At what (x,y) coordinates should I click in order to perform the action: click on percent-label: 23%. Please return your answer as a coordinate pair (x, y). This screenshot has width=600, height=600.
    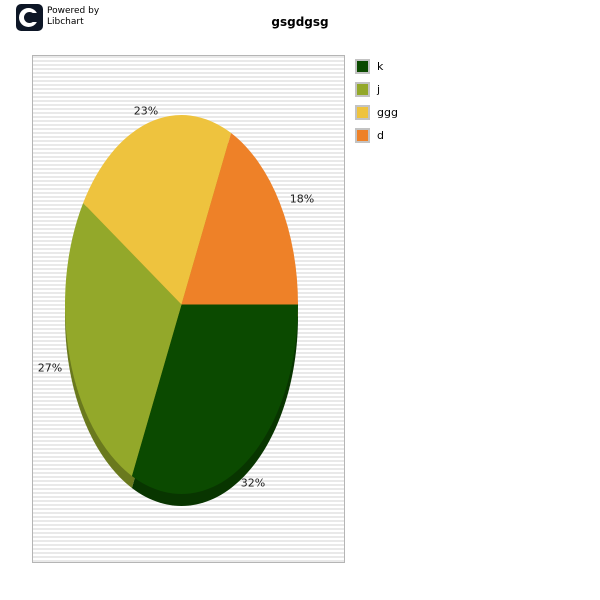
    Looking at the image, I should click on (146, 111).